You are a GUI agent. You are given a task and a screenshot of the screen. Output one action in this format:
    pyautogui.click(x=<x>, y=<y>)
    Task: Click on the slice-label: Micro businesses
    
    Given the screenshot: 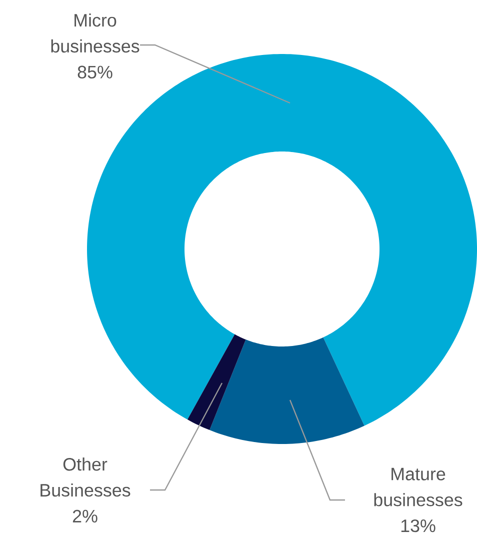 What is the action you would take?
    pyautogui.click(x=95, y=33)
    